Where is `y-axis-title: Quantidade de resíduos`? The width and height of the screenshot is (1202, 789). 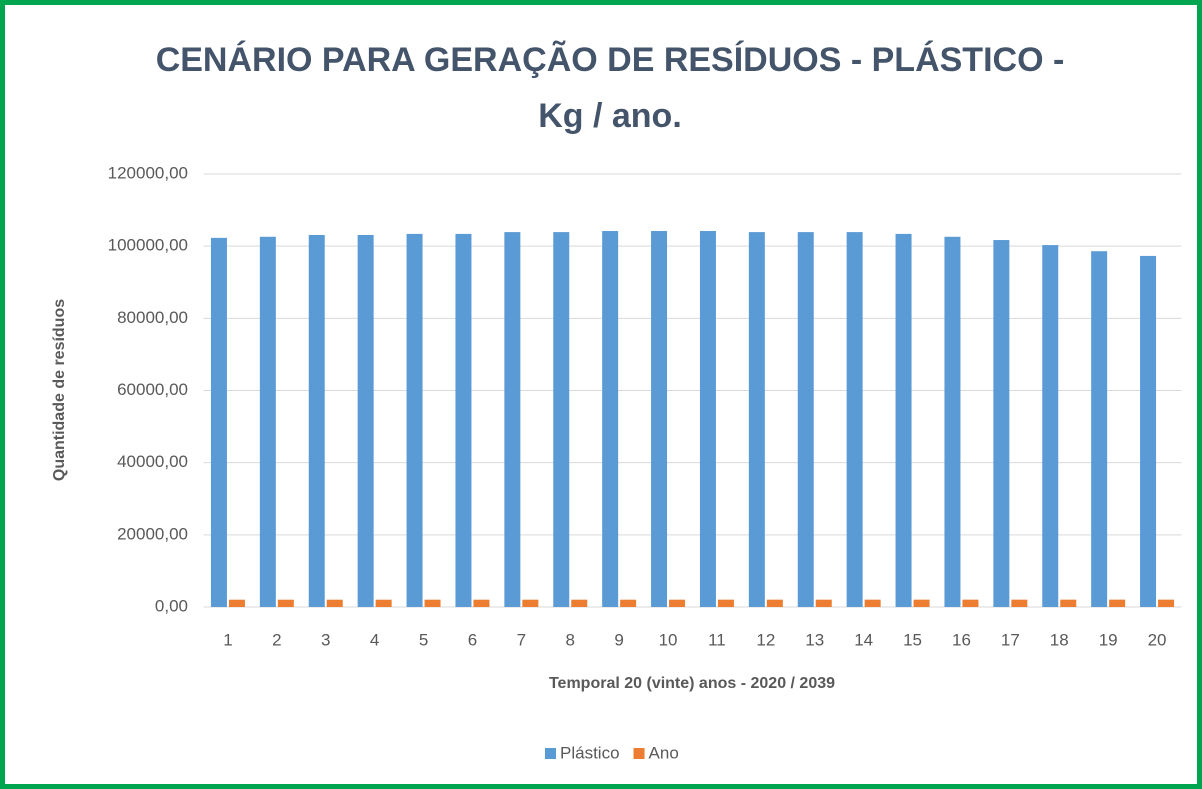 y-axis-title: Quantidade de resíduos is located at coordinates (59, 390).